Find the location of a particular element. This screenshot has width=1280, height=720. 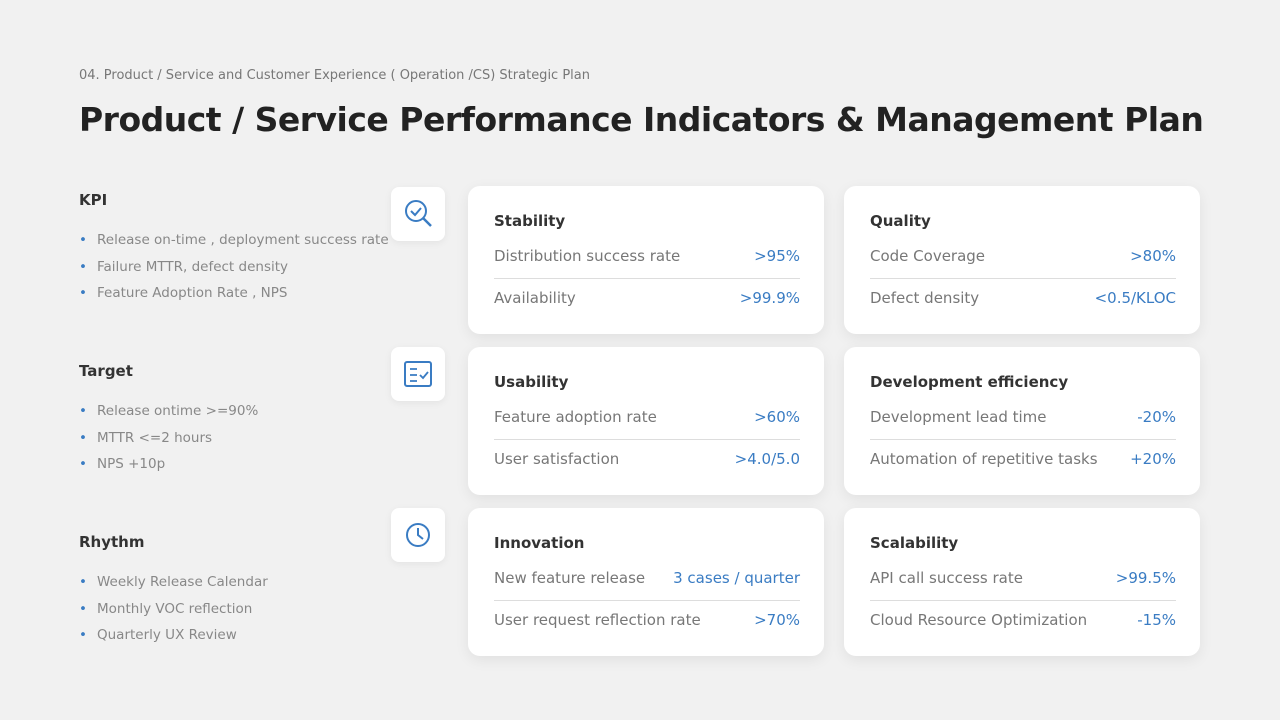

metric-label: Feature adoption rate is located at coordinates (575, 417).